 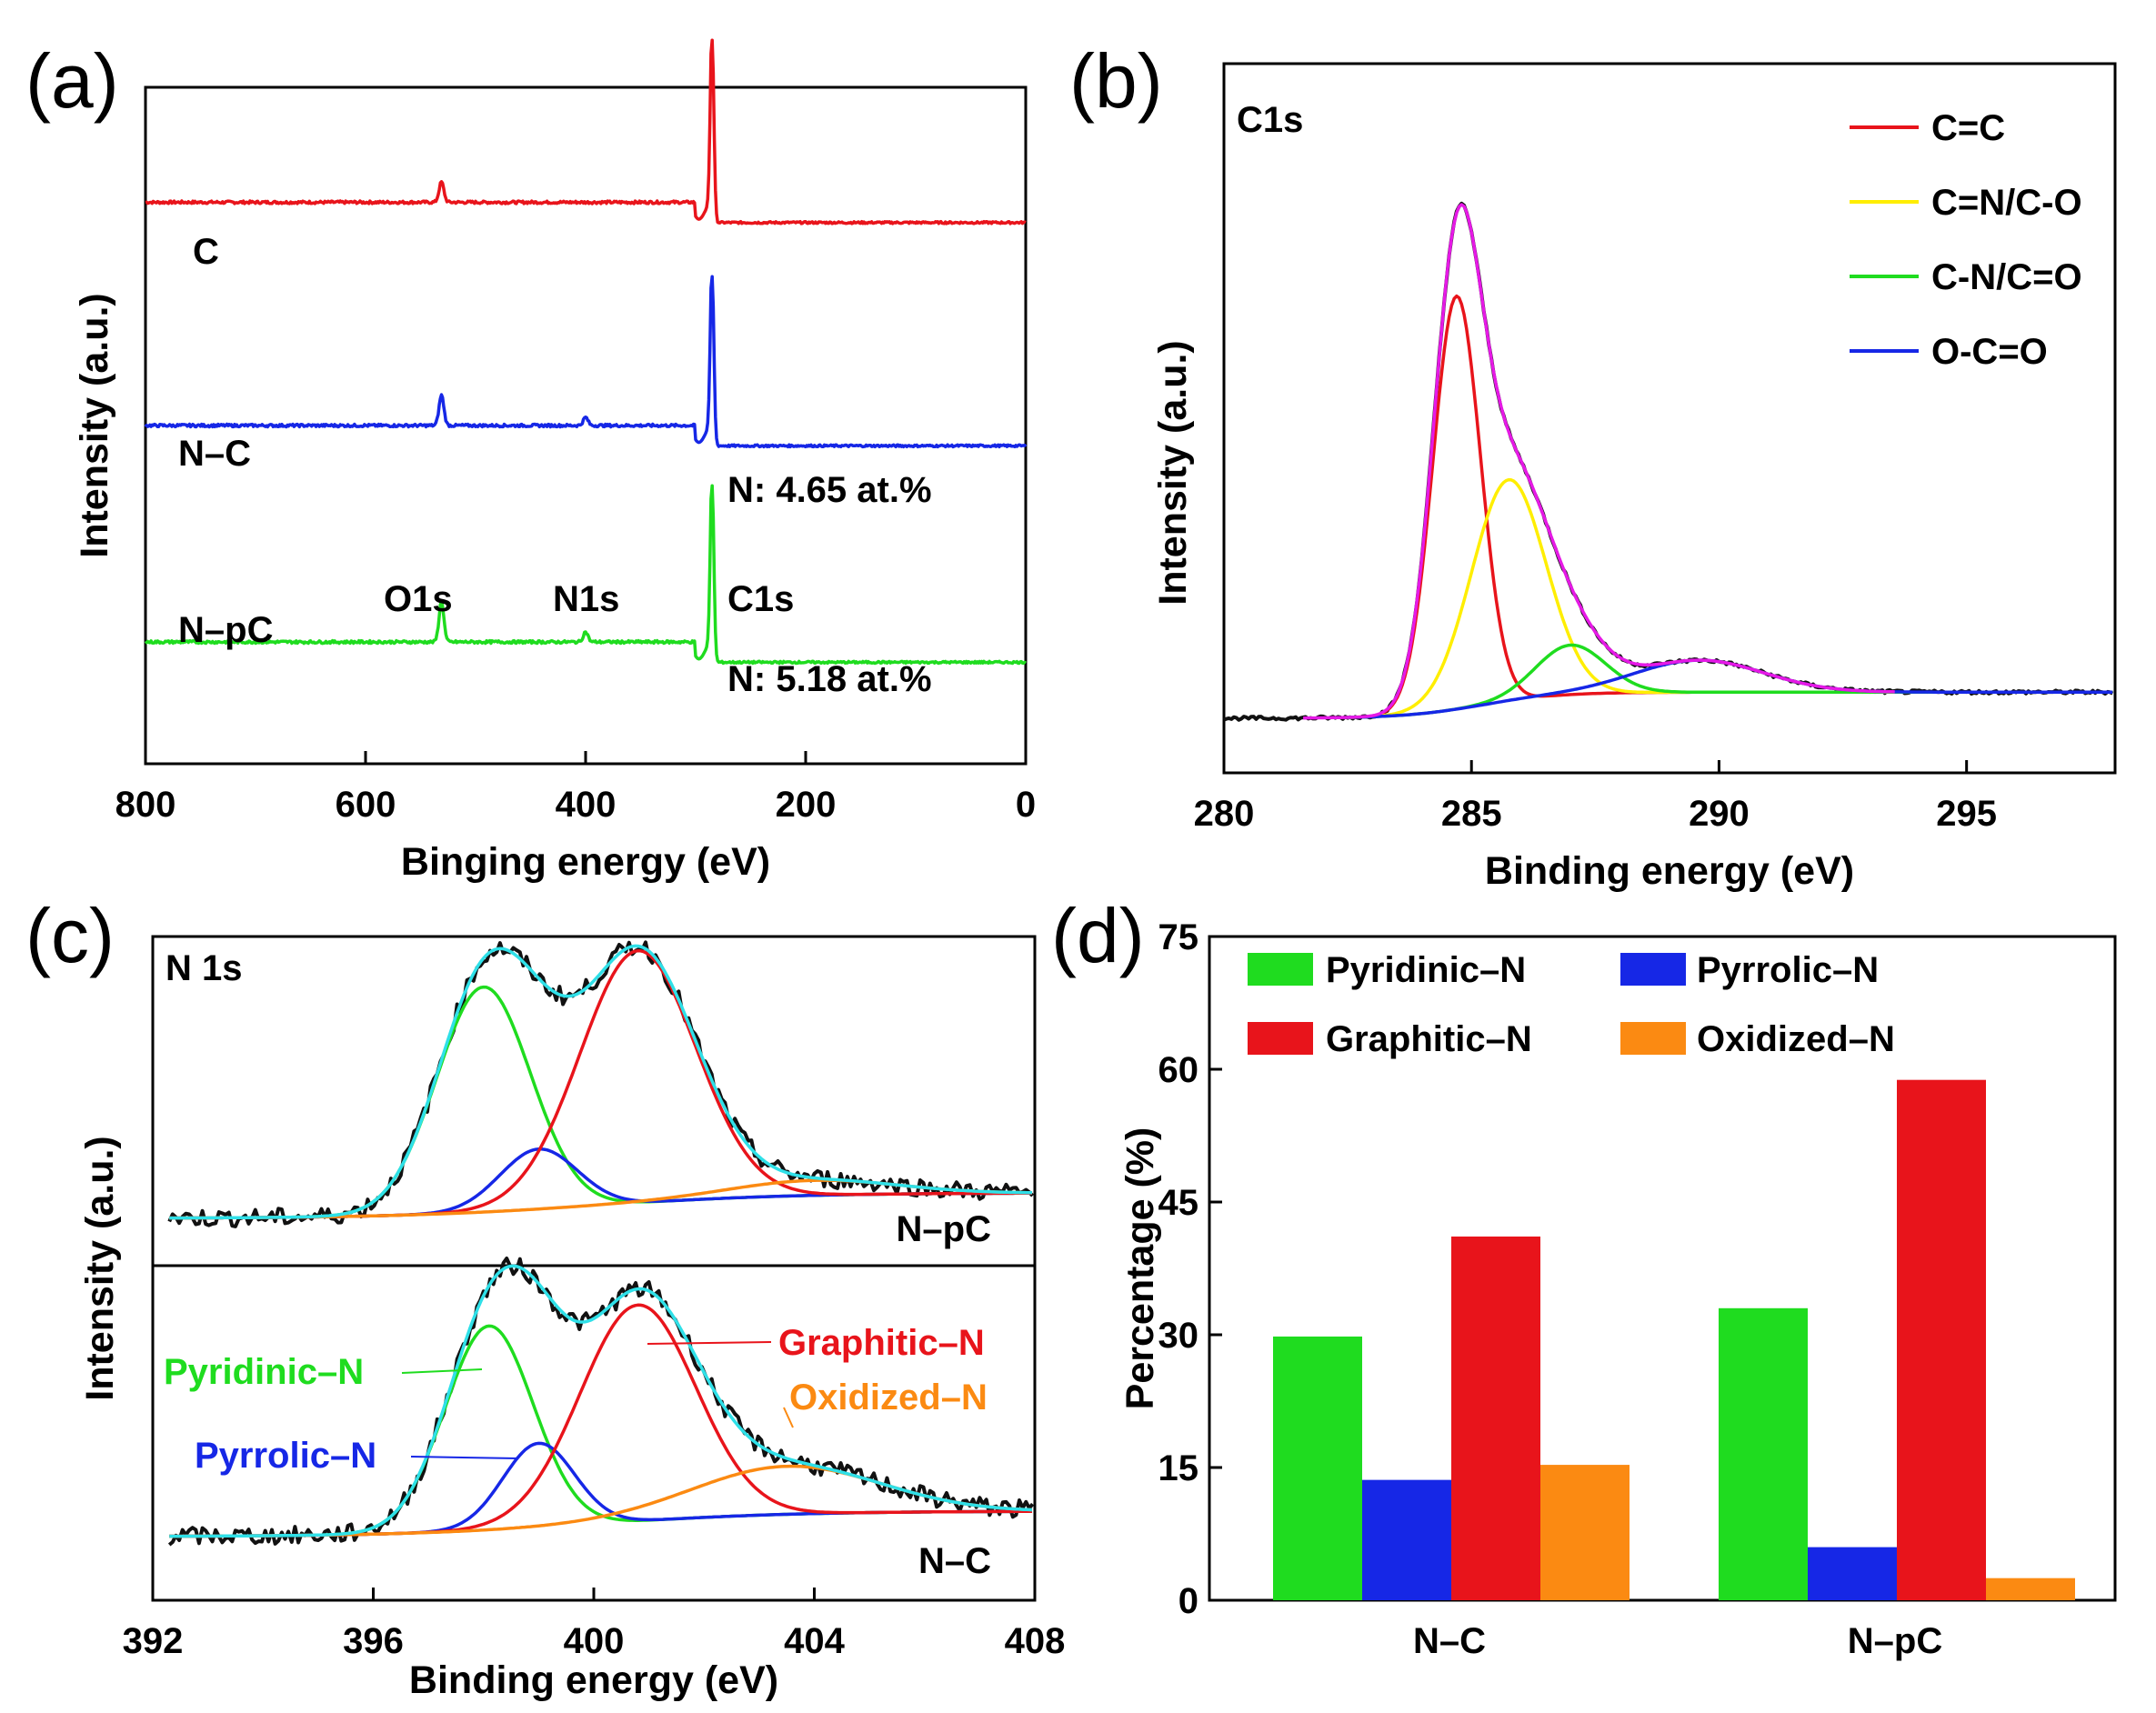 What do you see at coordinates (1178, 1468) in the screenshot?
I see `panel-d-tick-label-15: 15` at bounding box center [1178, 1468].